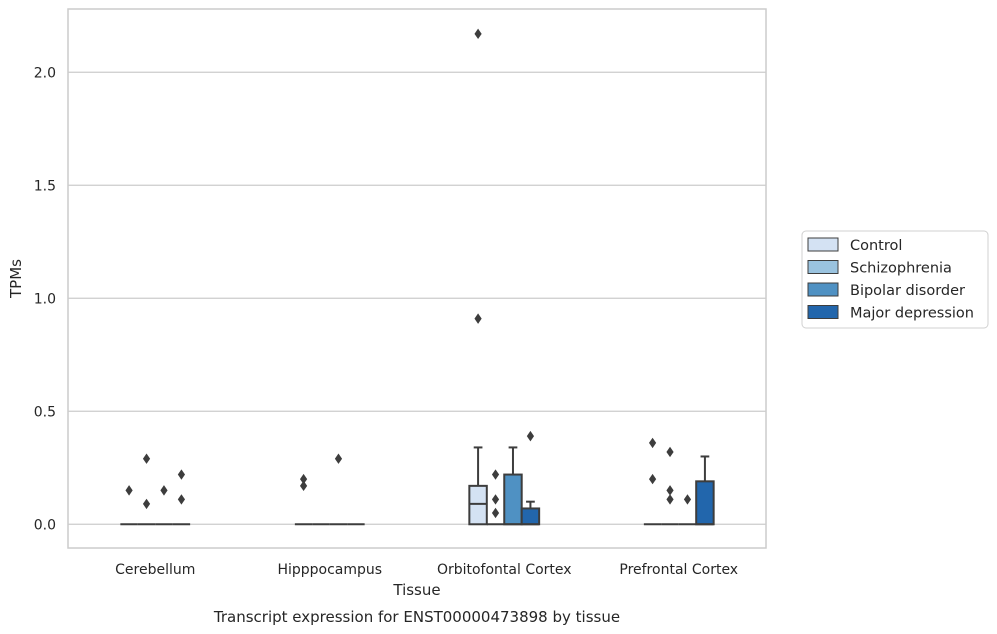 The image size is (997, 634). What do you see at coordinates (678, 570) in the screenshot?
I see `x-tick-label: Prefrontal Cortex` at bounding box center [678, 570].